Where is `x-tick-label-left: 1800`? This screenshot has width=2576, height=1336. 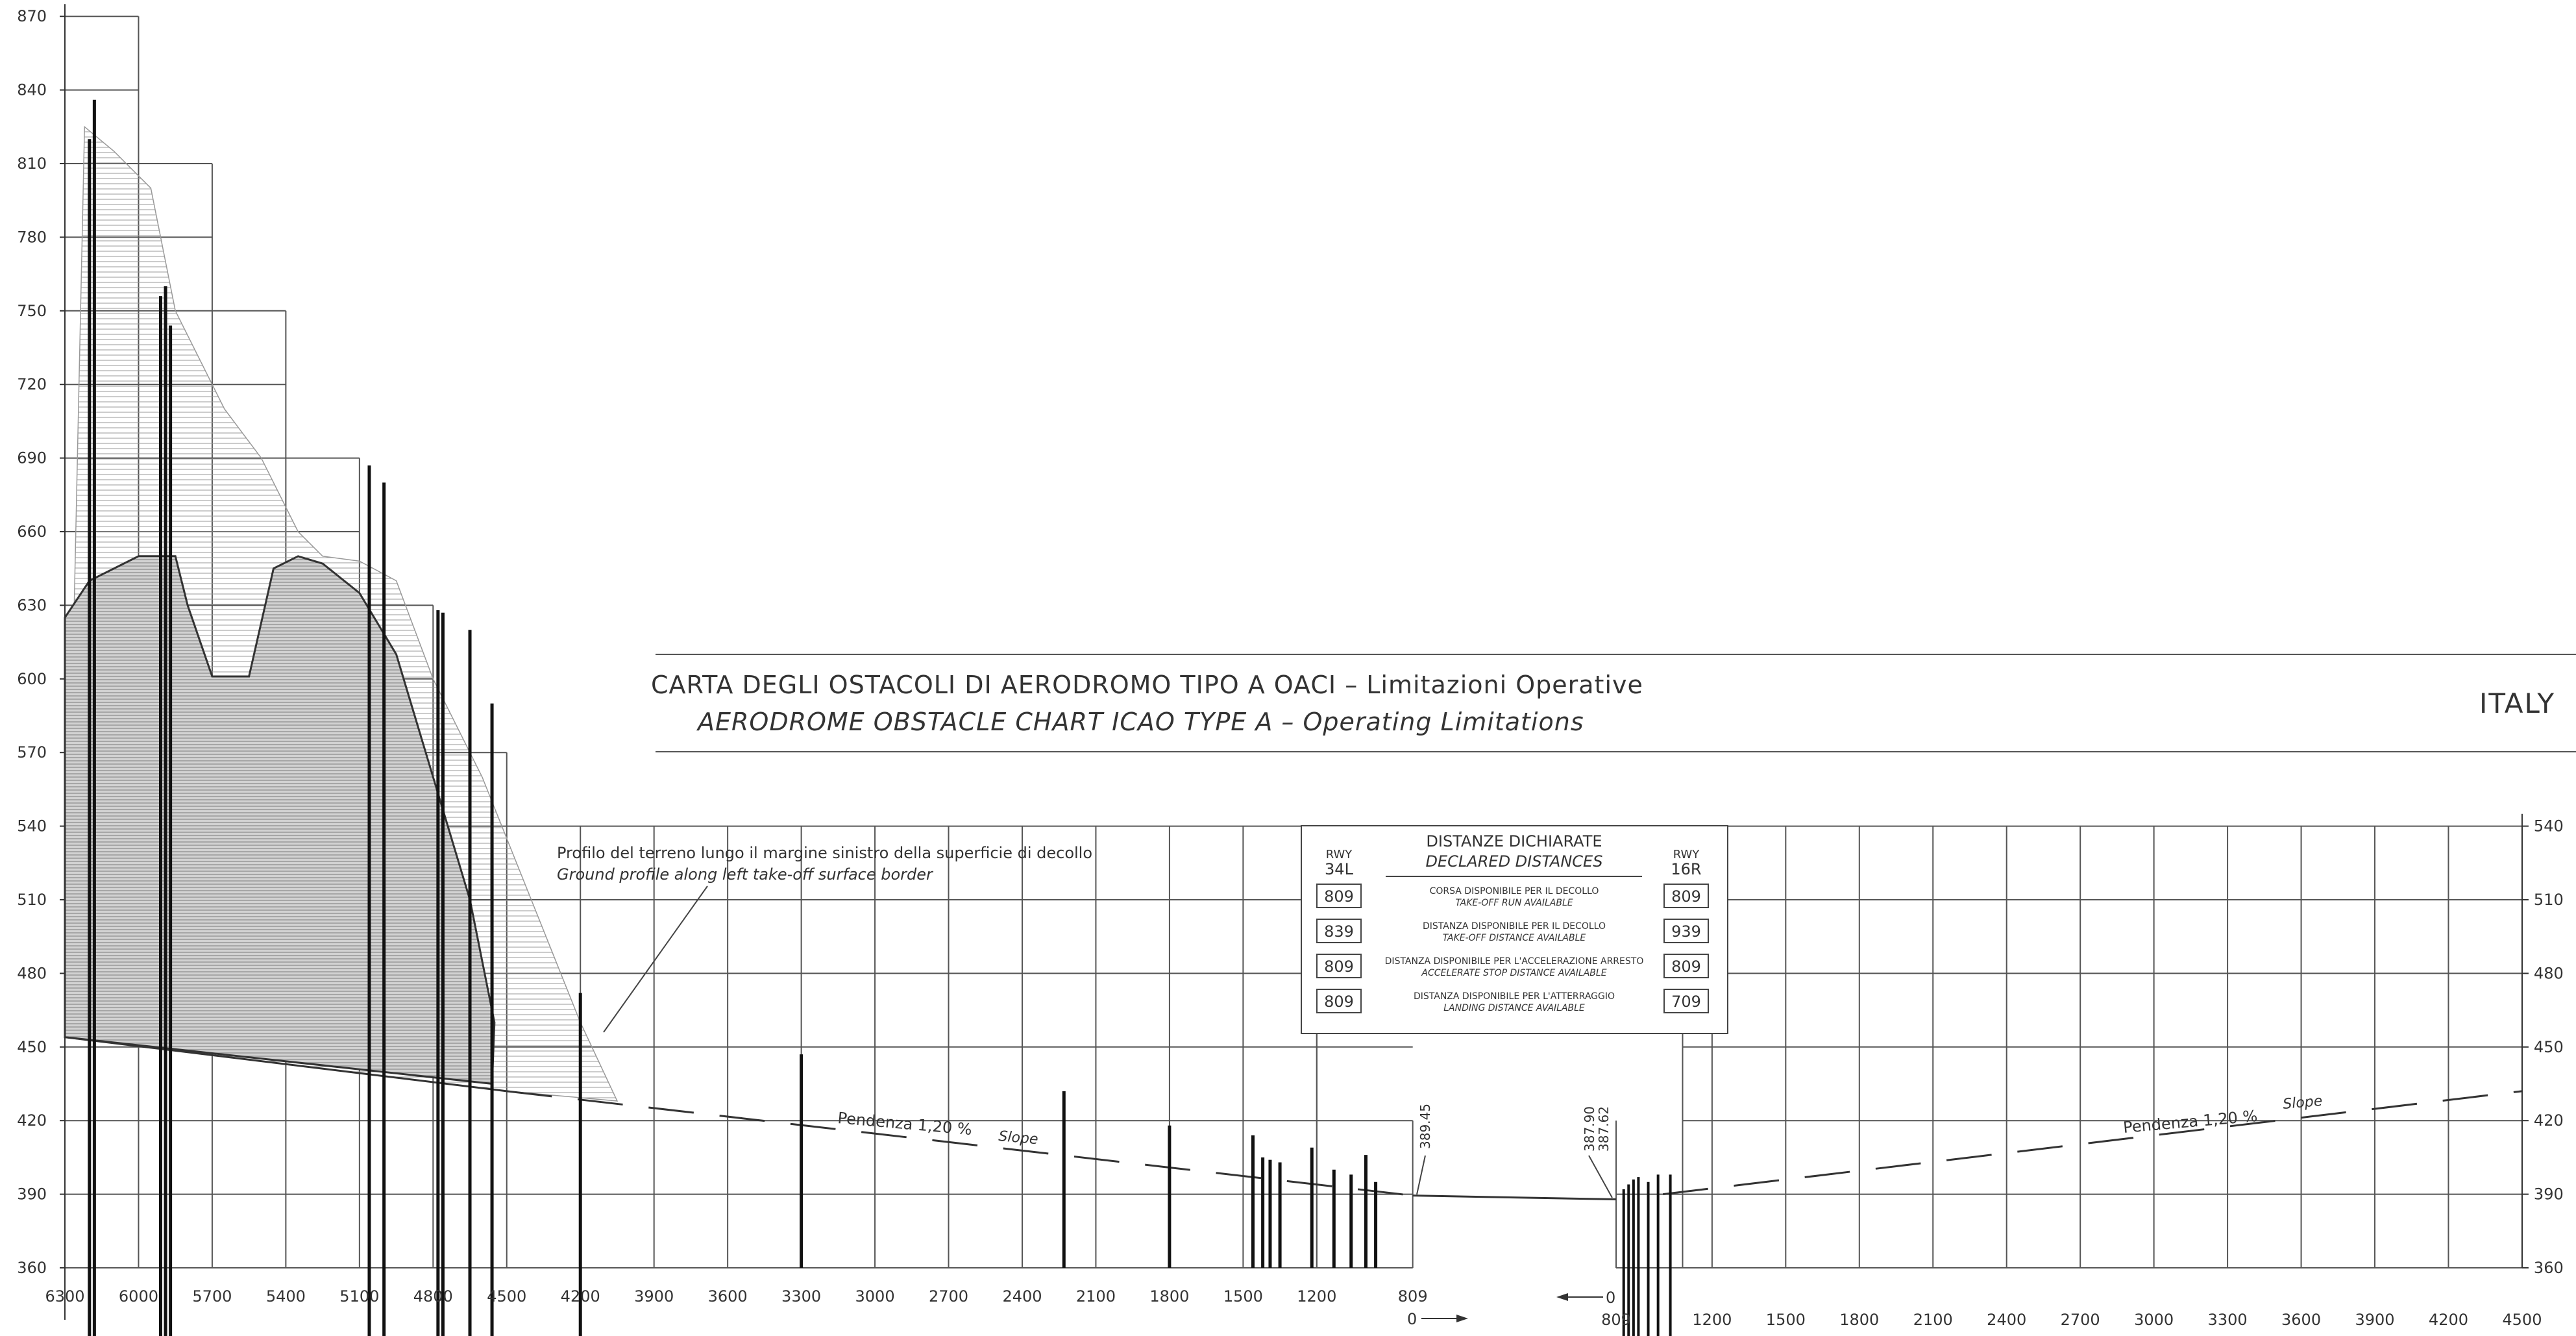 x-tick-label-left: 1800 is located at coordinates (1169, 1296).